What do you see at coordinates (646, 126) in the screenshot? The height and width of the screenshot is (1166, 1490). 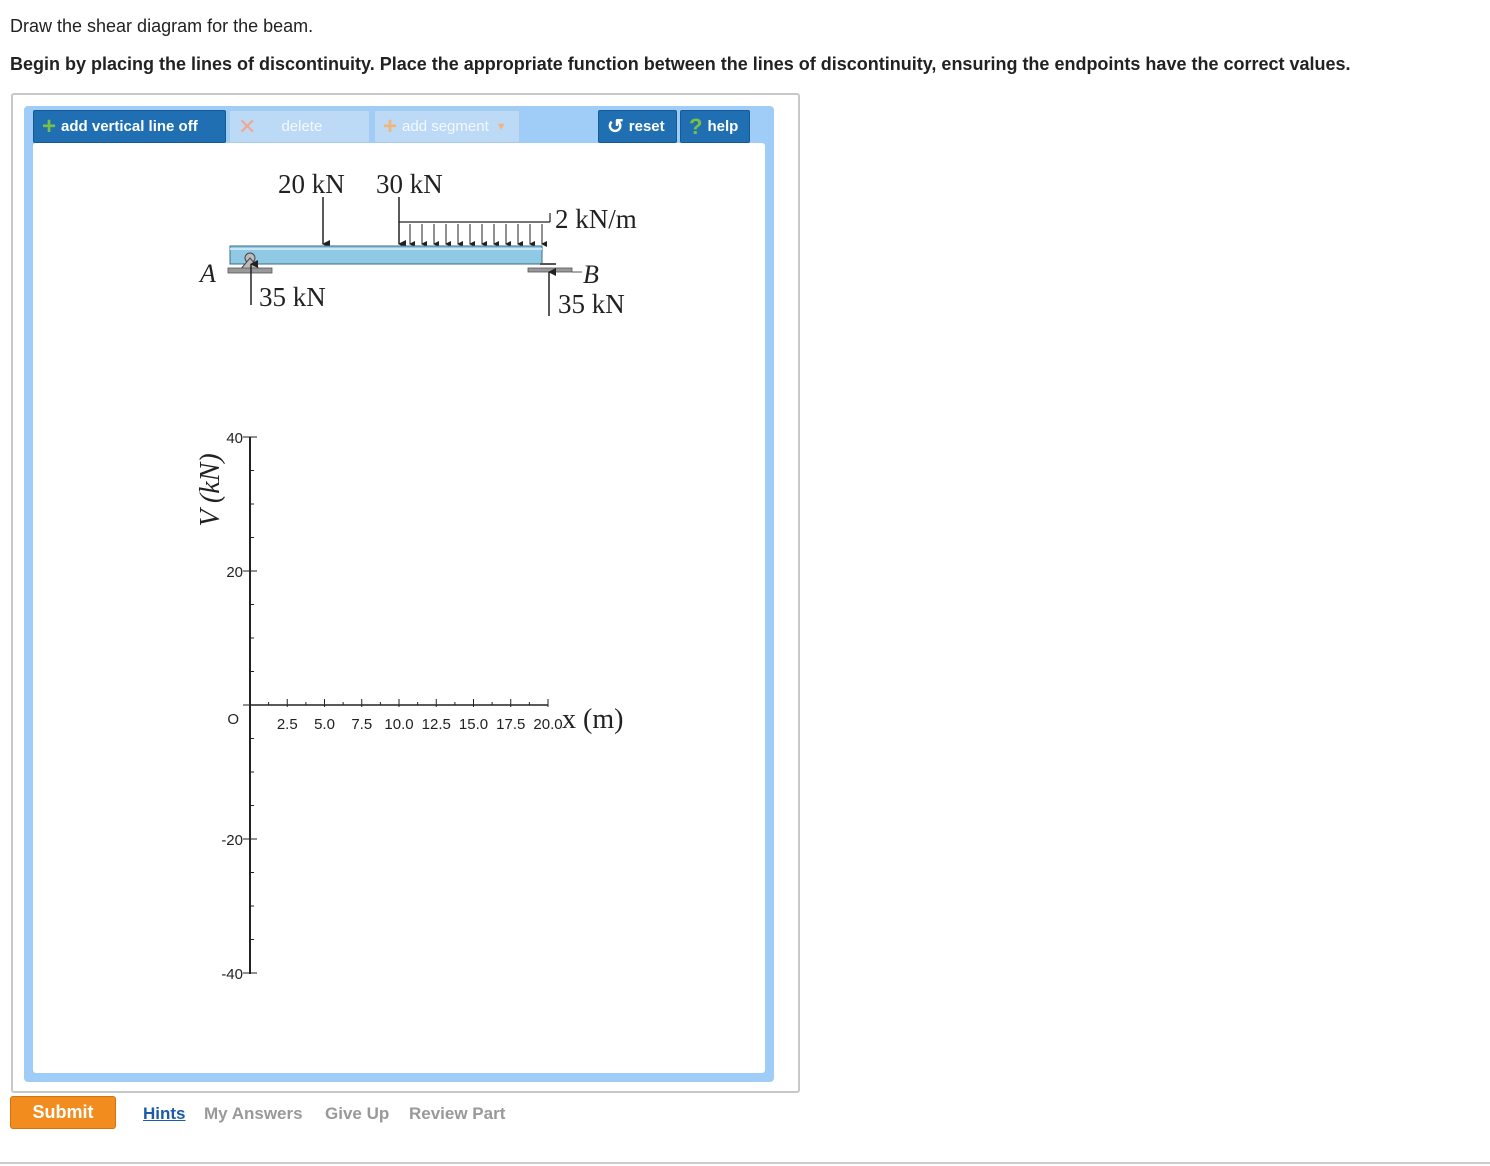 I see `reset-label: reset` at bounding box center [646, 126].